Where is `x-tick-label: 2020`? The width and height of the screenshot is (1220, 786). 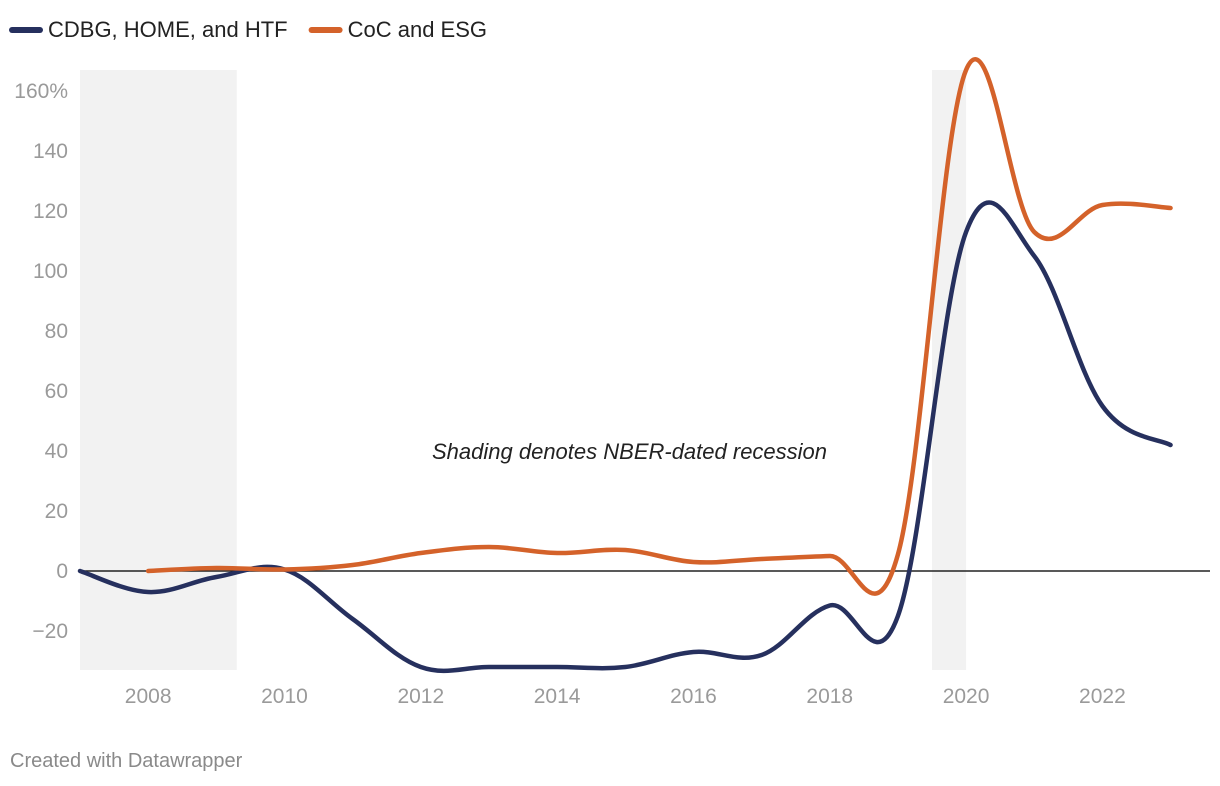
x-tick-label: 2020 is located at coordinates (966, 696).